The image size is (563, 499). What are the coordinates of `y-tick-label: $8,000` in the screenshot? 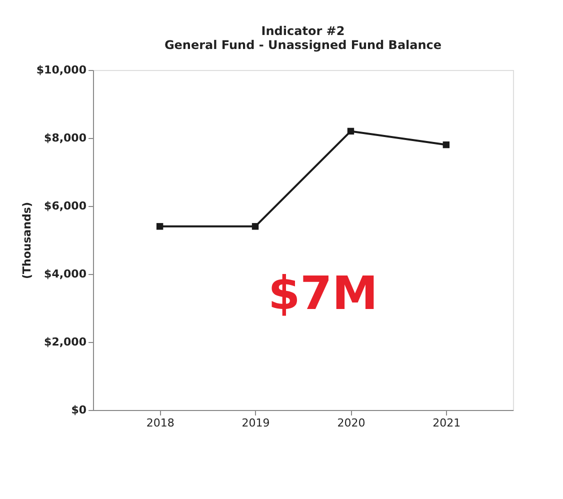 It's located at (65, 138).